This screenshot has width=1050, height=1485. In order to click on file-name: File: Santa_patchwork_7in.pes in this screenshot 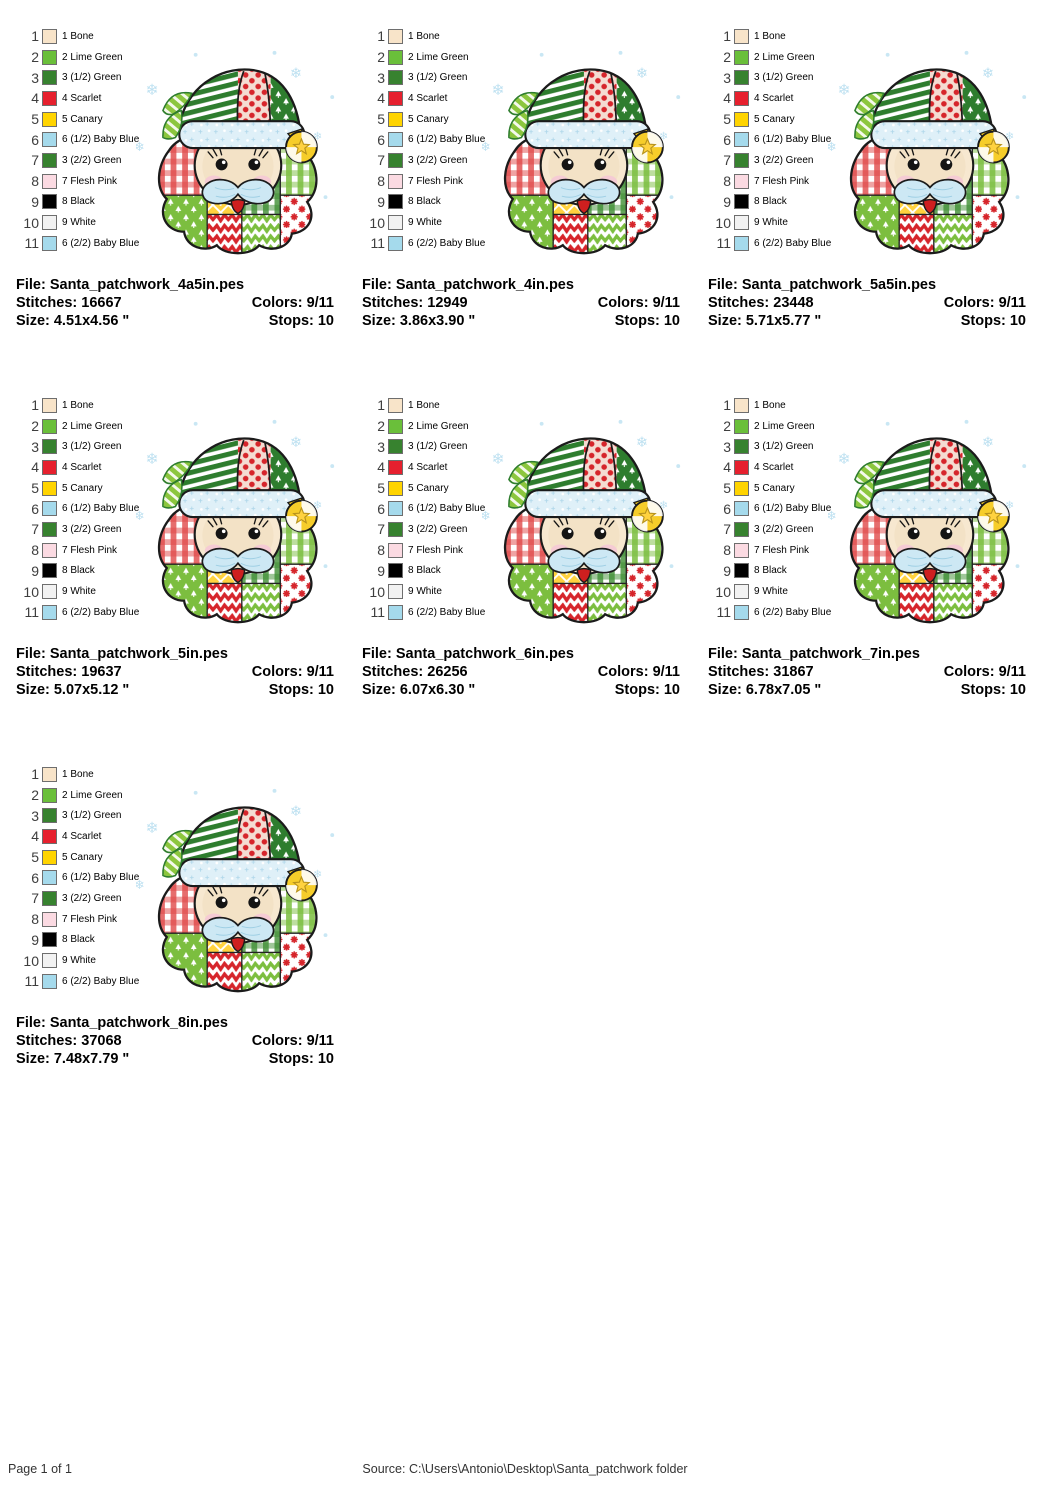, I will do `click(814, 654)`.